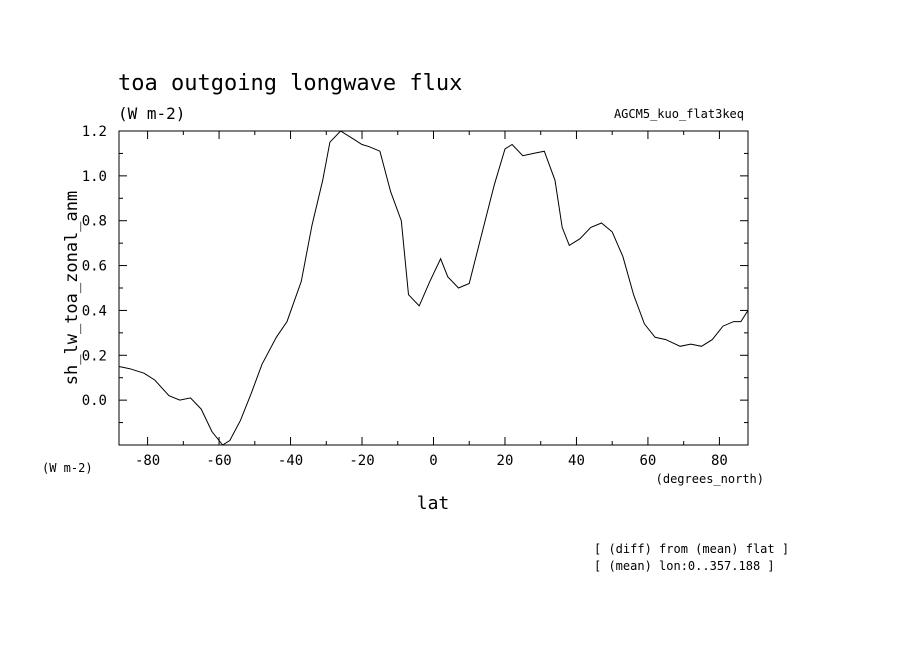 This screenshot has width=904, height=654. I want to click on units-label: (W m-2), so click(151, 113).